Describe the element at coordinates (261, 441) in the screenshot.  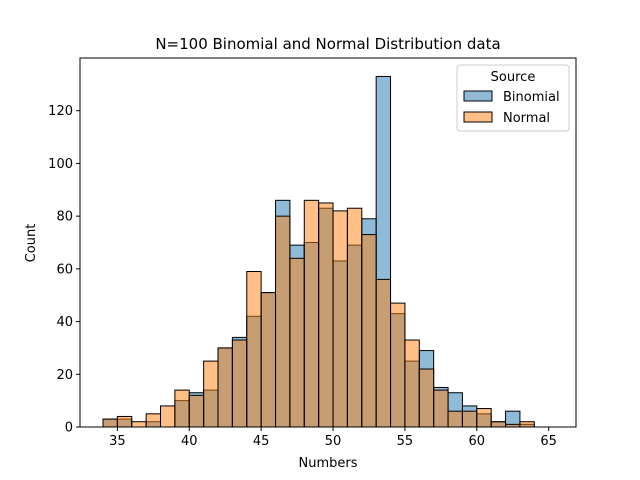
I see `x-tick-label-45: 45` at that location.